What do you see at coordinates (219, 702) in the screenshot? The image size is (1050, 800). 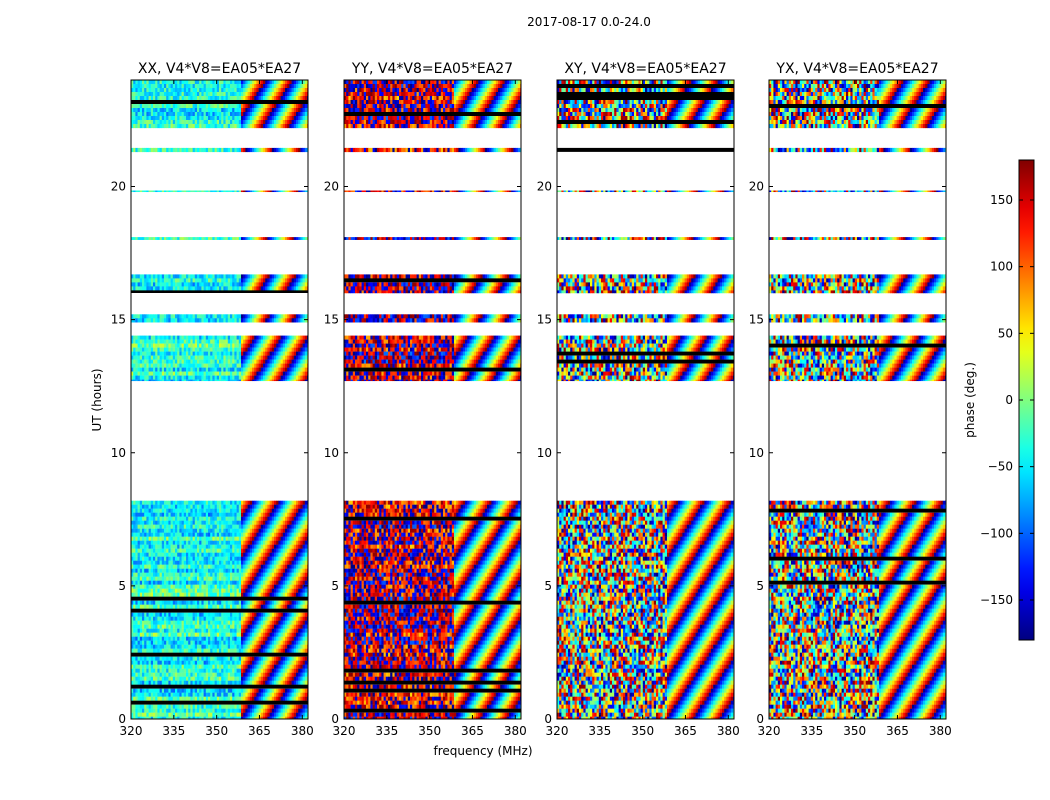 I see `flag-row` at bounding box center [219, 702].